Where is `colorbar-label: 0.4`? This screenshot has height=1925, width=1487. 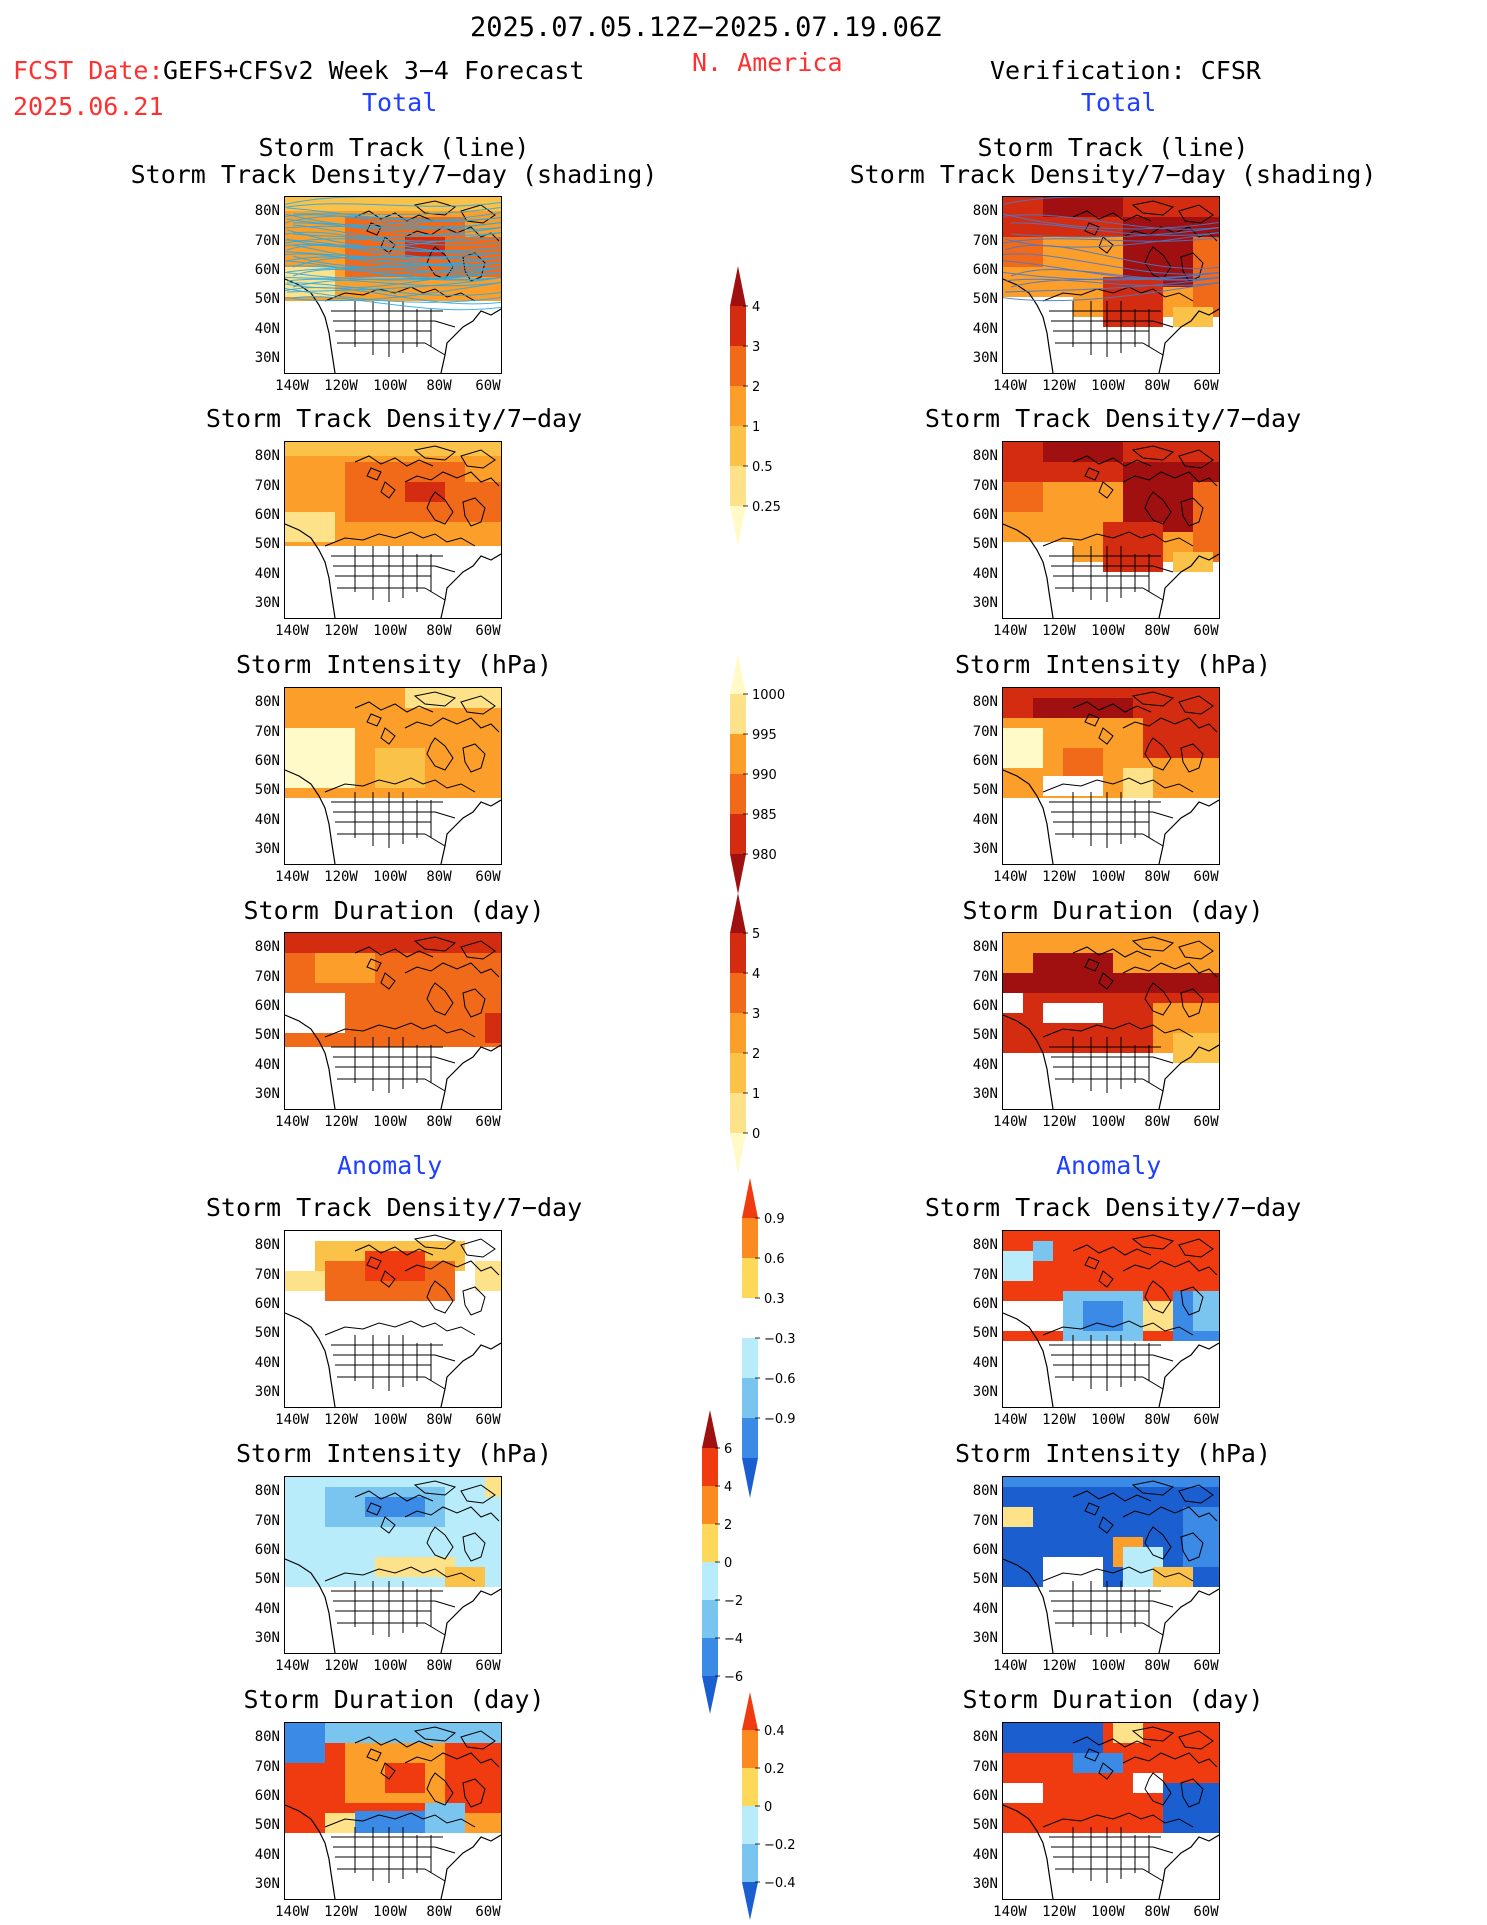
colorbar-label: 0.4 is located at coordinates (774, 1731).